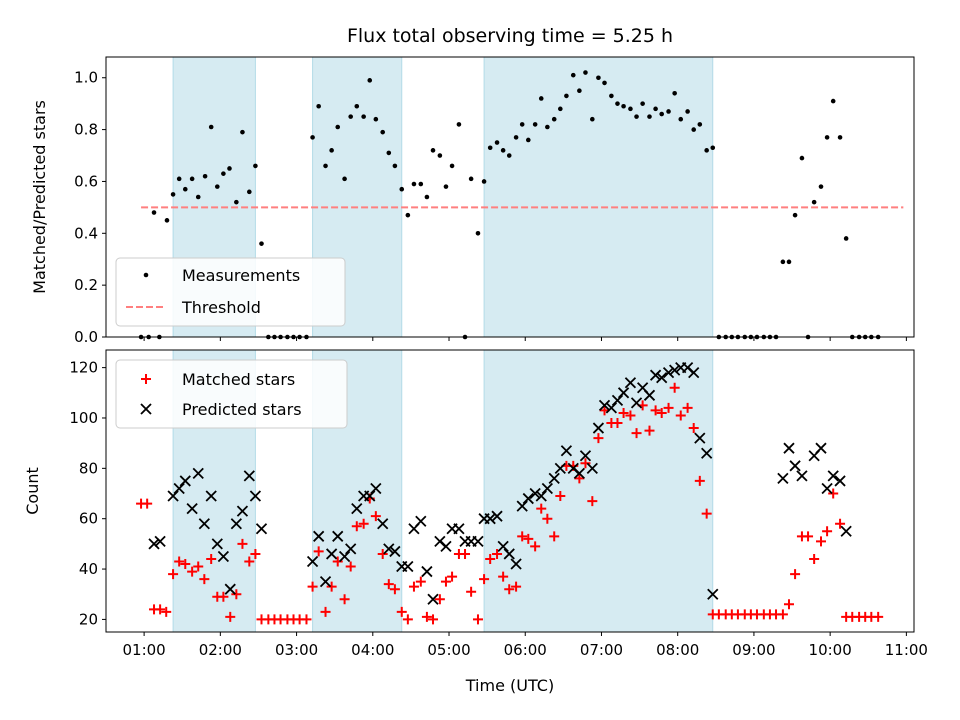 This screenshot has width=960, height=720. Describe the element at coordinates (242, 409) in the screenshot. I see `legend-predicted-label: Predicted stars` at that location.